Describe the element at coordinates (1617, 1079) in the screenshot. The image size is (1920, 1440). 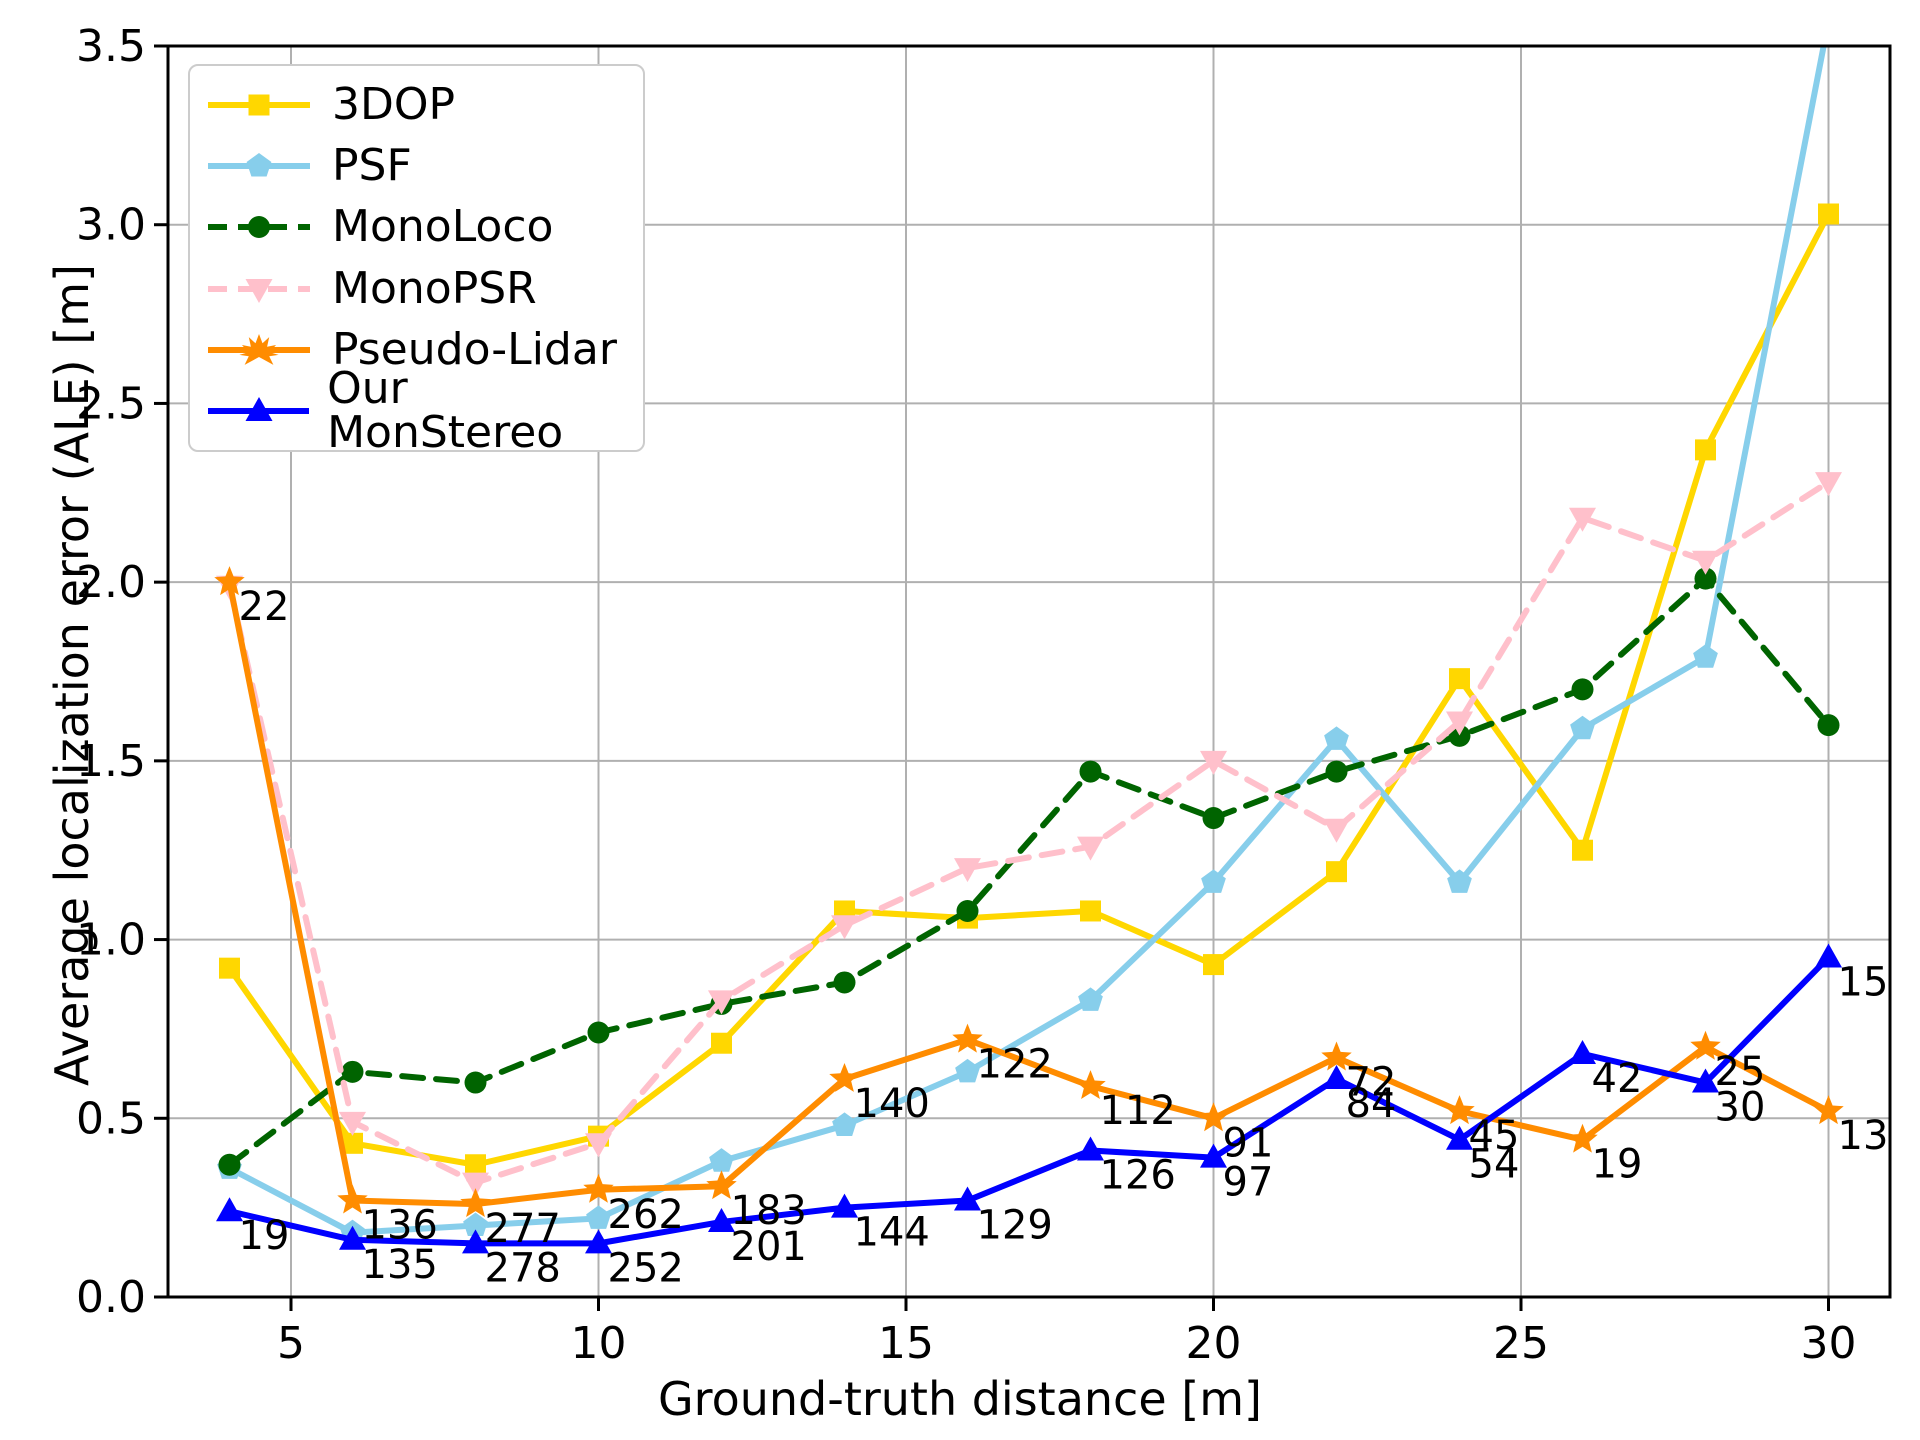
I see `count-annotation: 42` at that location.